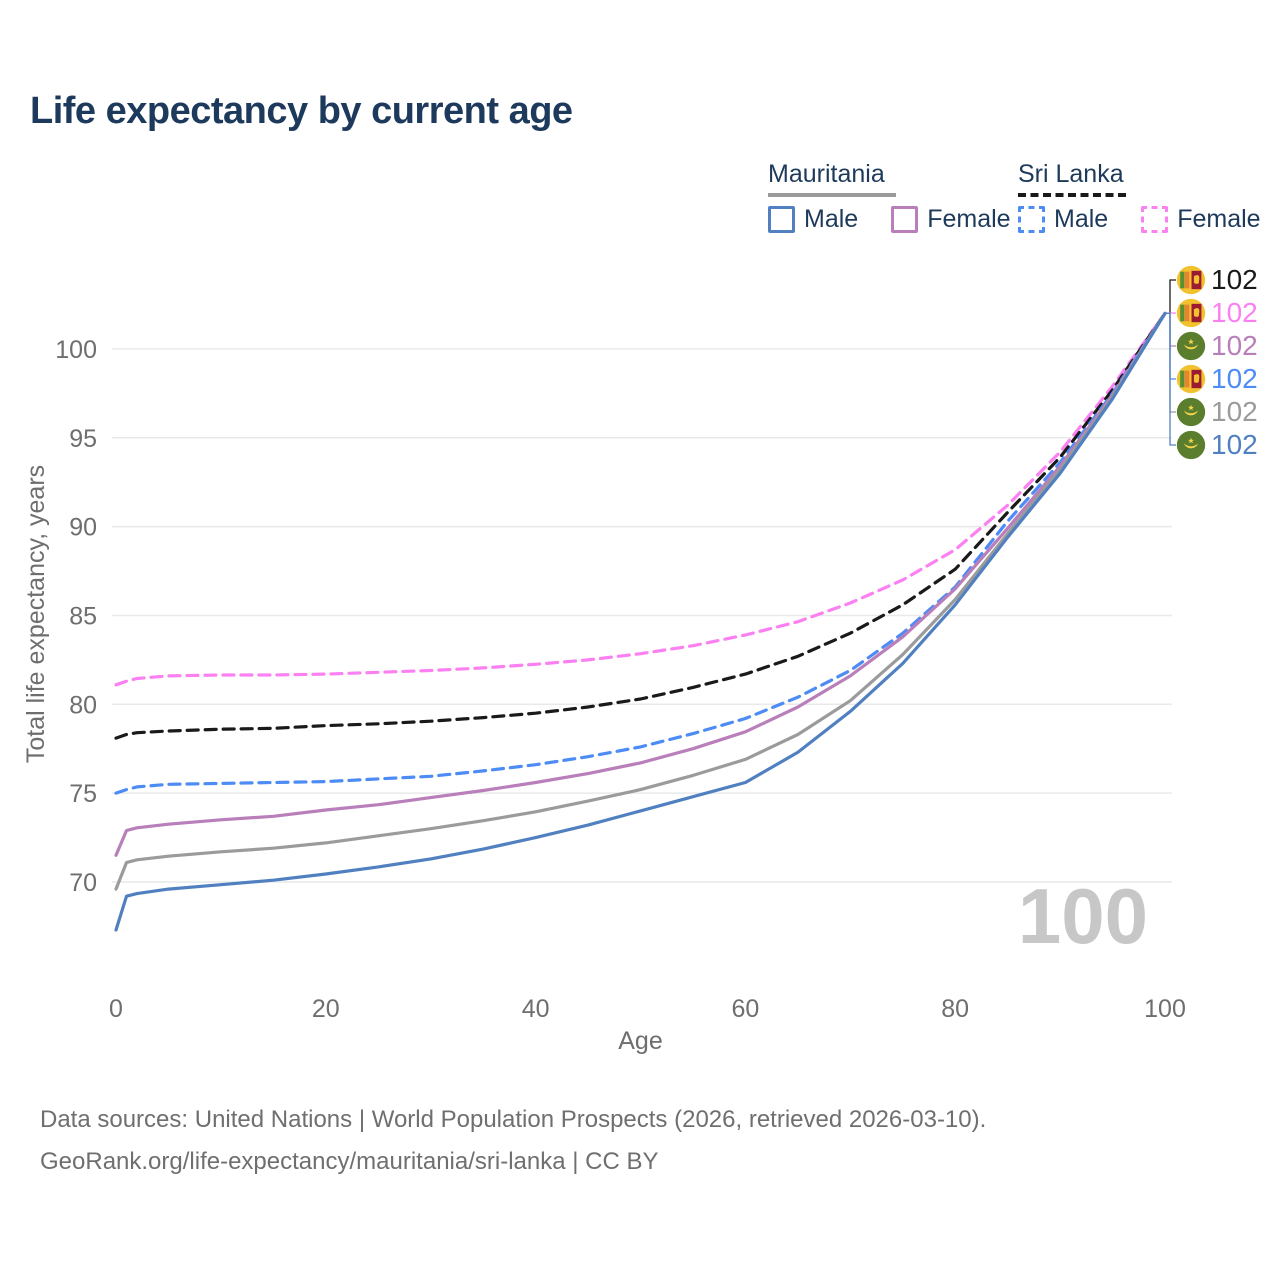 The image size is (1280, 1280). Describe the element at coordinates (36, 614) in the screenshot. I see `y-axis-title: Total life expectancy, years` at that location.